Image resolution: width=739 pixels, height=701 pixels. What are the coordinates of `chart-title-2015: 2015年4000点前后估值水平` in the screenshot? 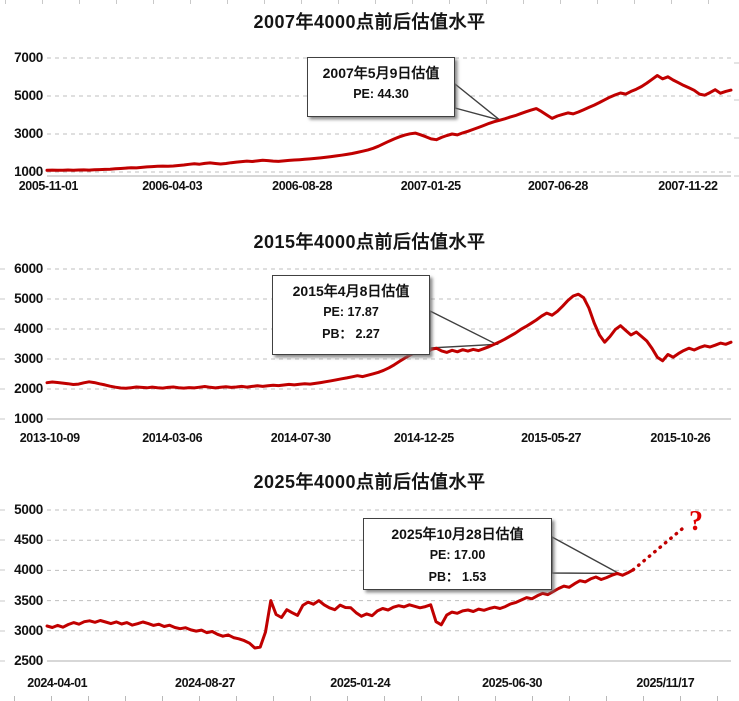 It's located at (369, 242).